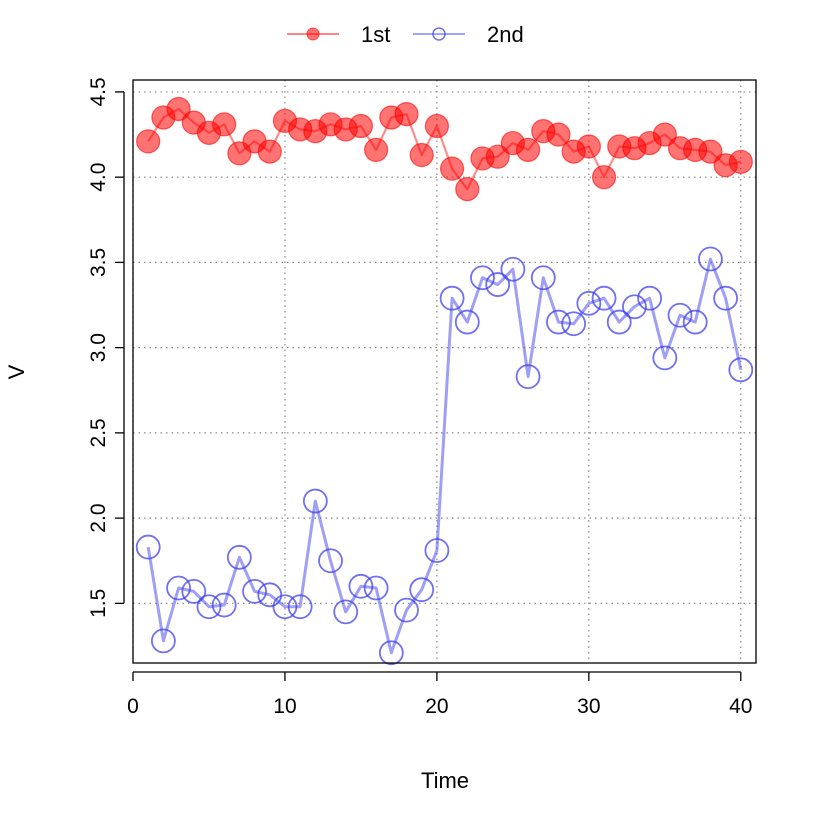 Image resolution: width=830 pixels, height=830 pixels. I want to click on x-tick-label: 30, so click(588, 706).